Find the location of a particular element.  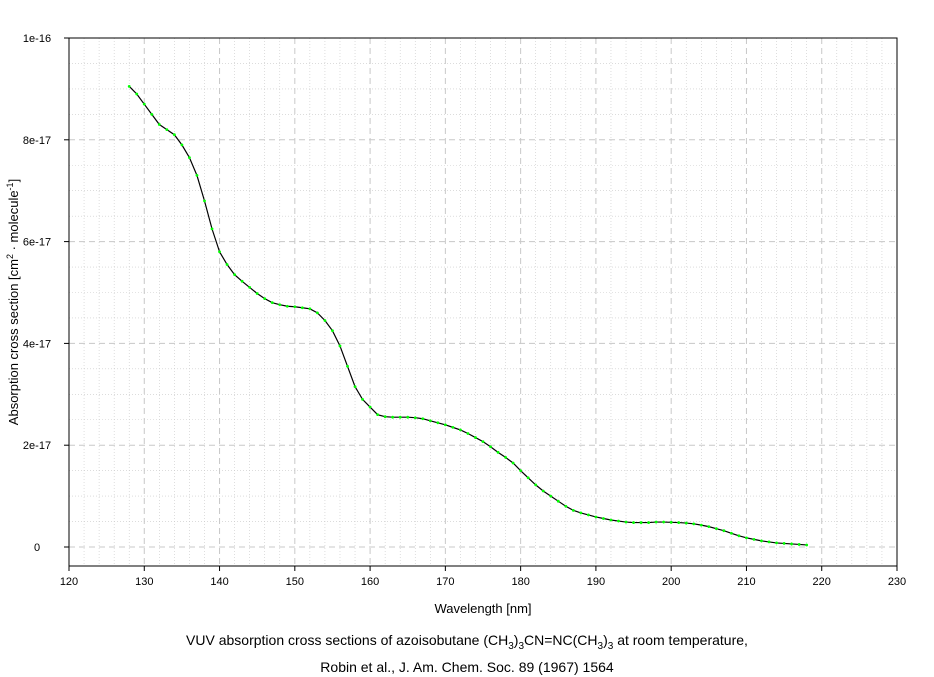

x-tick-label: 140 is located at coordinates (219, 582).